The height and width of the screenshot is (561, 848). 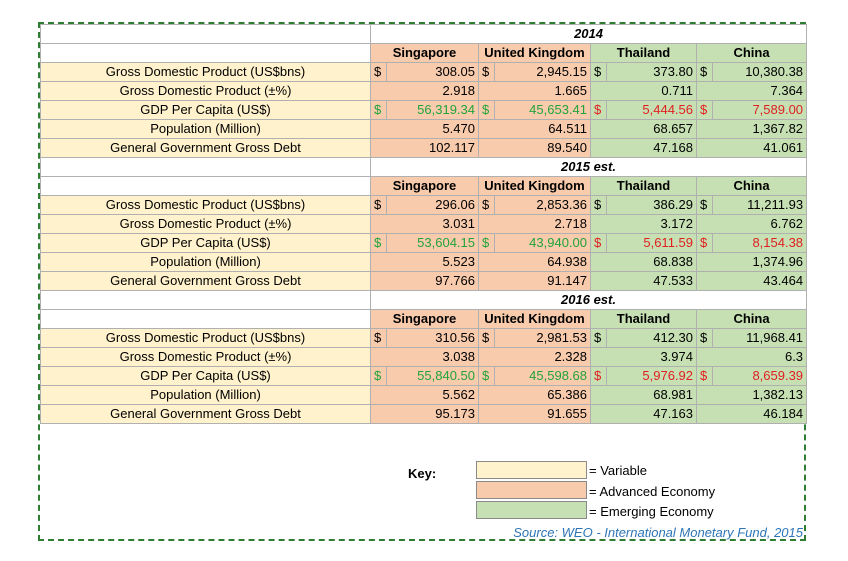 What do you see at coordinates (751, 319) in the screenshot?
I see `country-header: China` at bounding box center [751, 319].